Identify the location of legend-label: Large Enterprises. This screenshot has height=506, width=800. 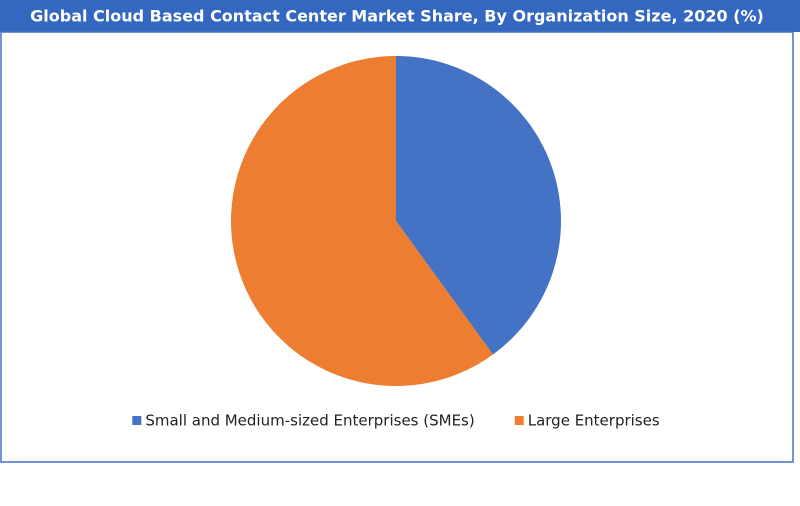
(594, 421).